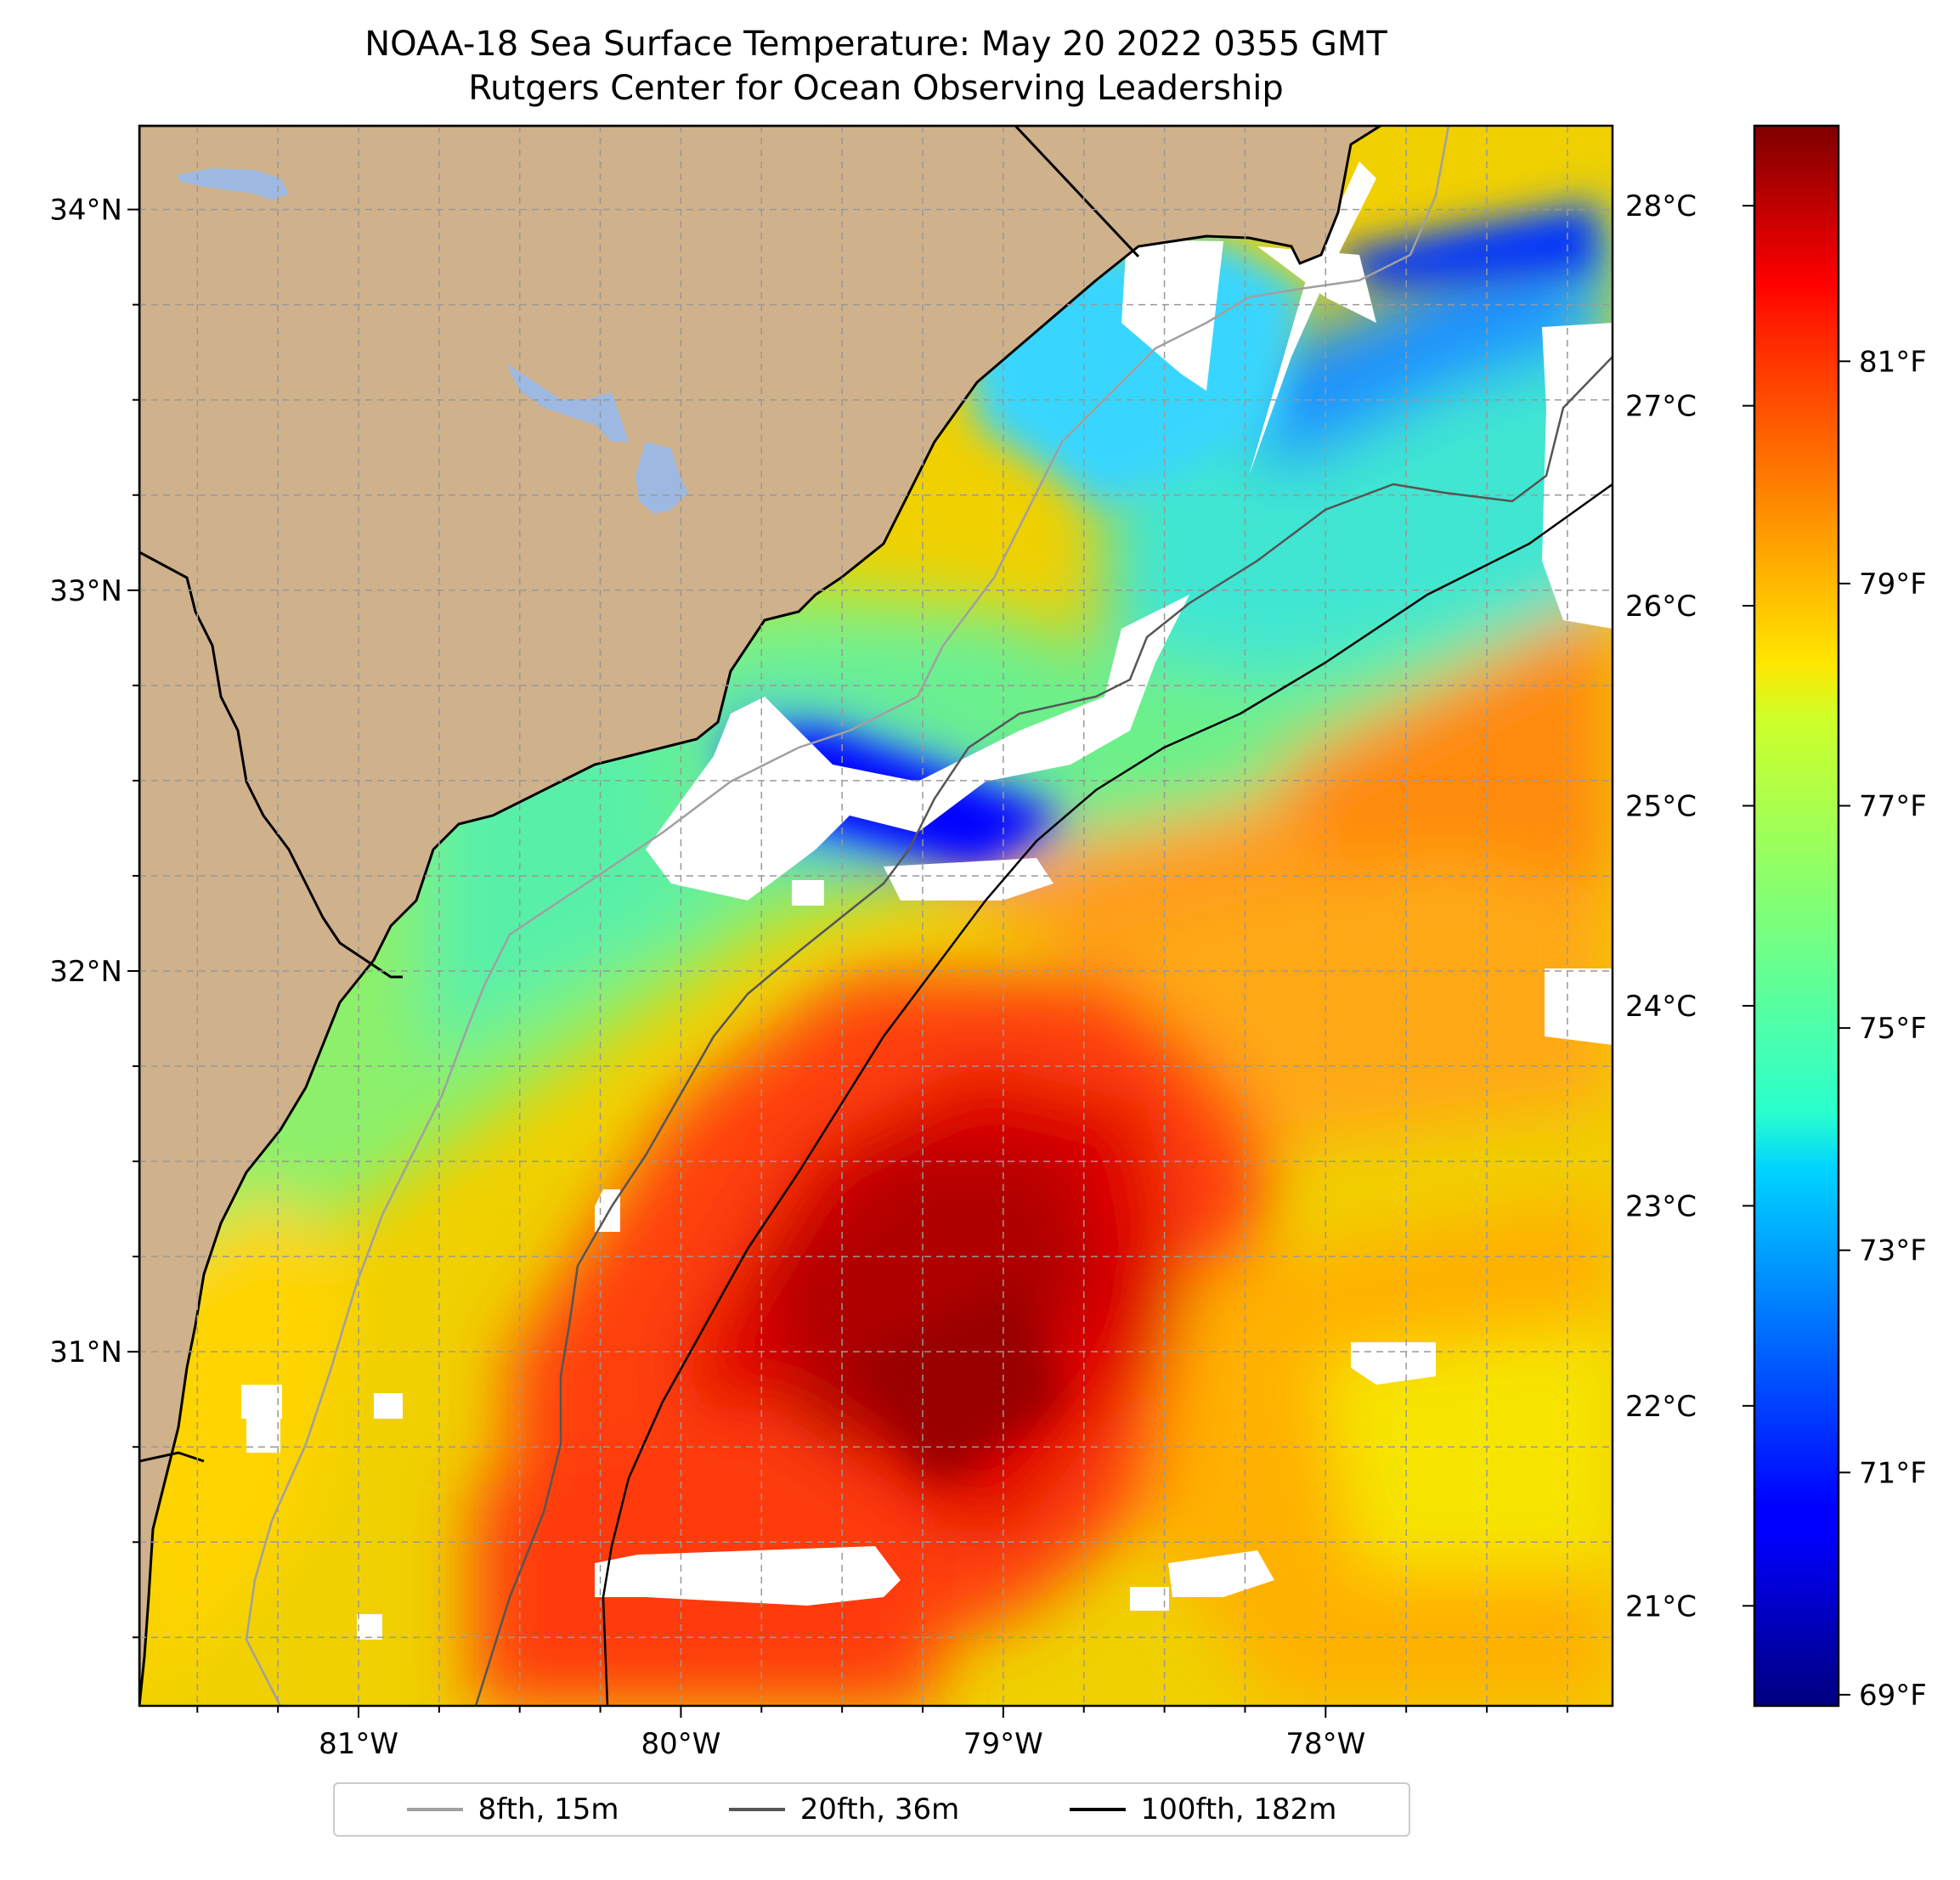 The image size is (1960, 1880). Describe the element at coordinates (1893, 362) in the screenshot. I see `fahrenheit-tick-label: 81°F` at that location.